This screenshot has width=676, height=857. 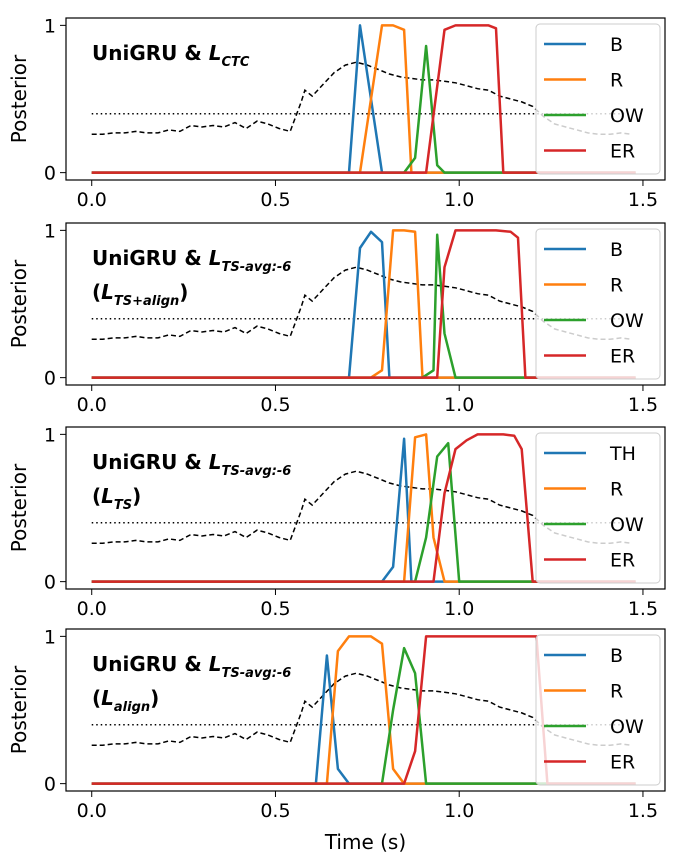 I want to click on subplot-title-line: (LTS), so click(x=116, y=498).